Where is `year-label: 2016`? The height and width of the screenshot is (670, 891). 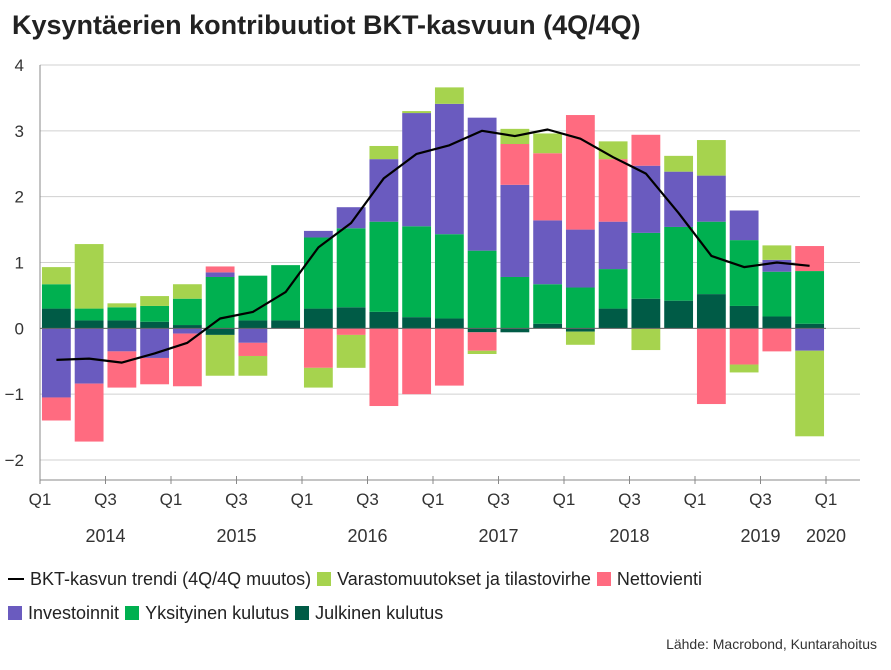
year-label: 2016 is located at coordinates (367, 536).